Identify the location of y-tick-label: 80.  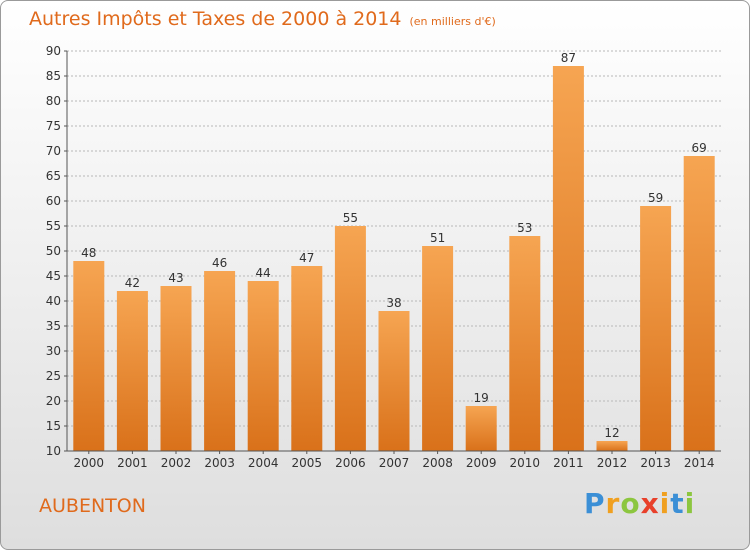
(53, 101).